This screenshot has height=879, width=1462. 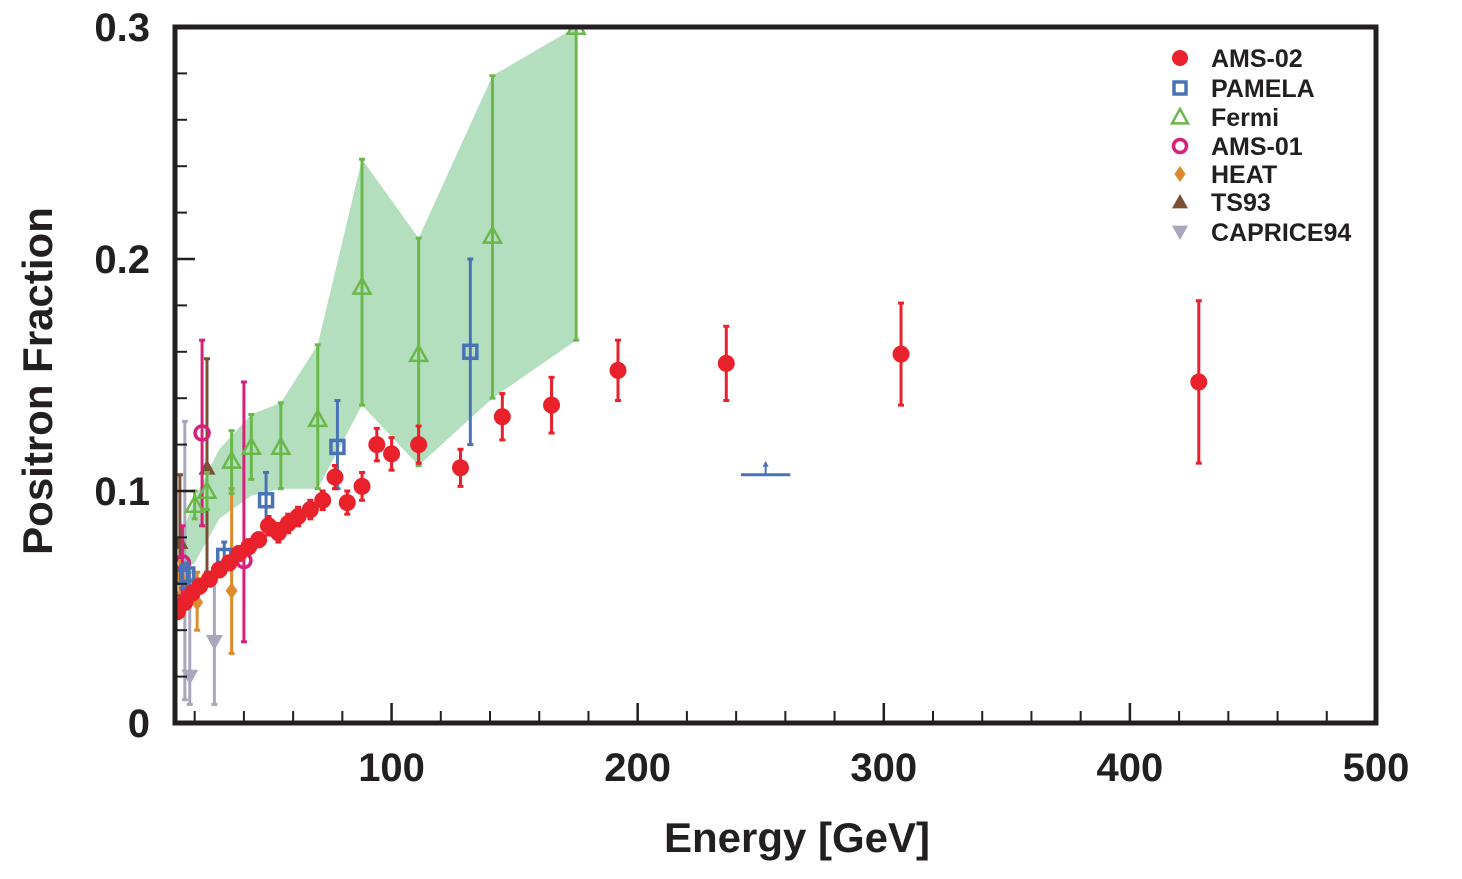 I want to click on y-tick-label: 0.1, so click(x=122, y=492).